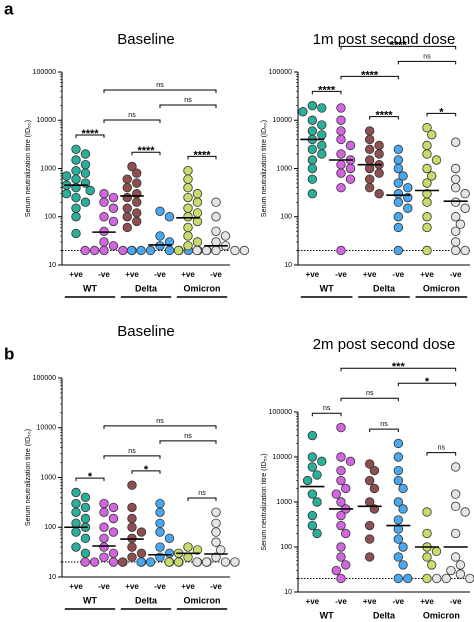 This screenshot has height=622, width=474. I want to click on significance-label: ****, so click(90, 134).